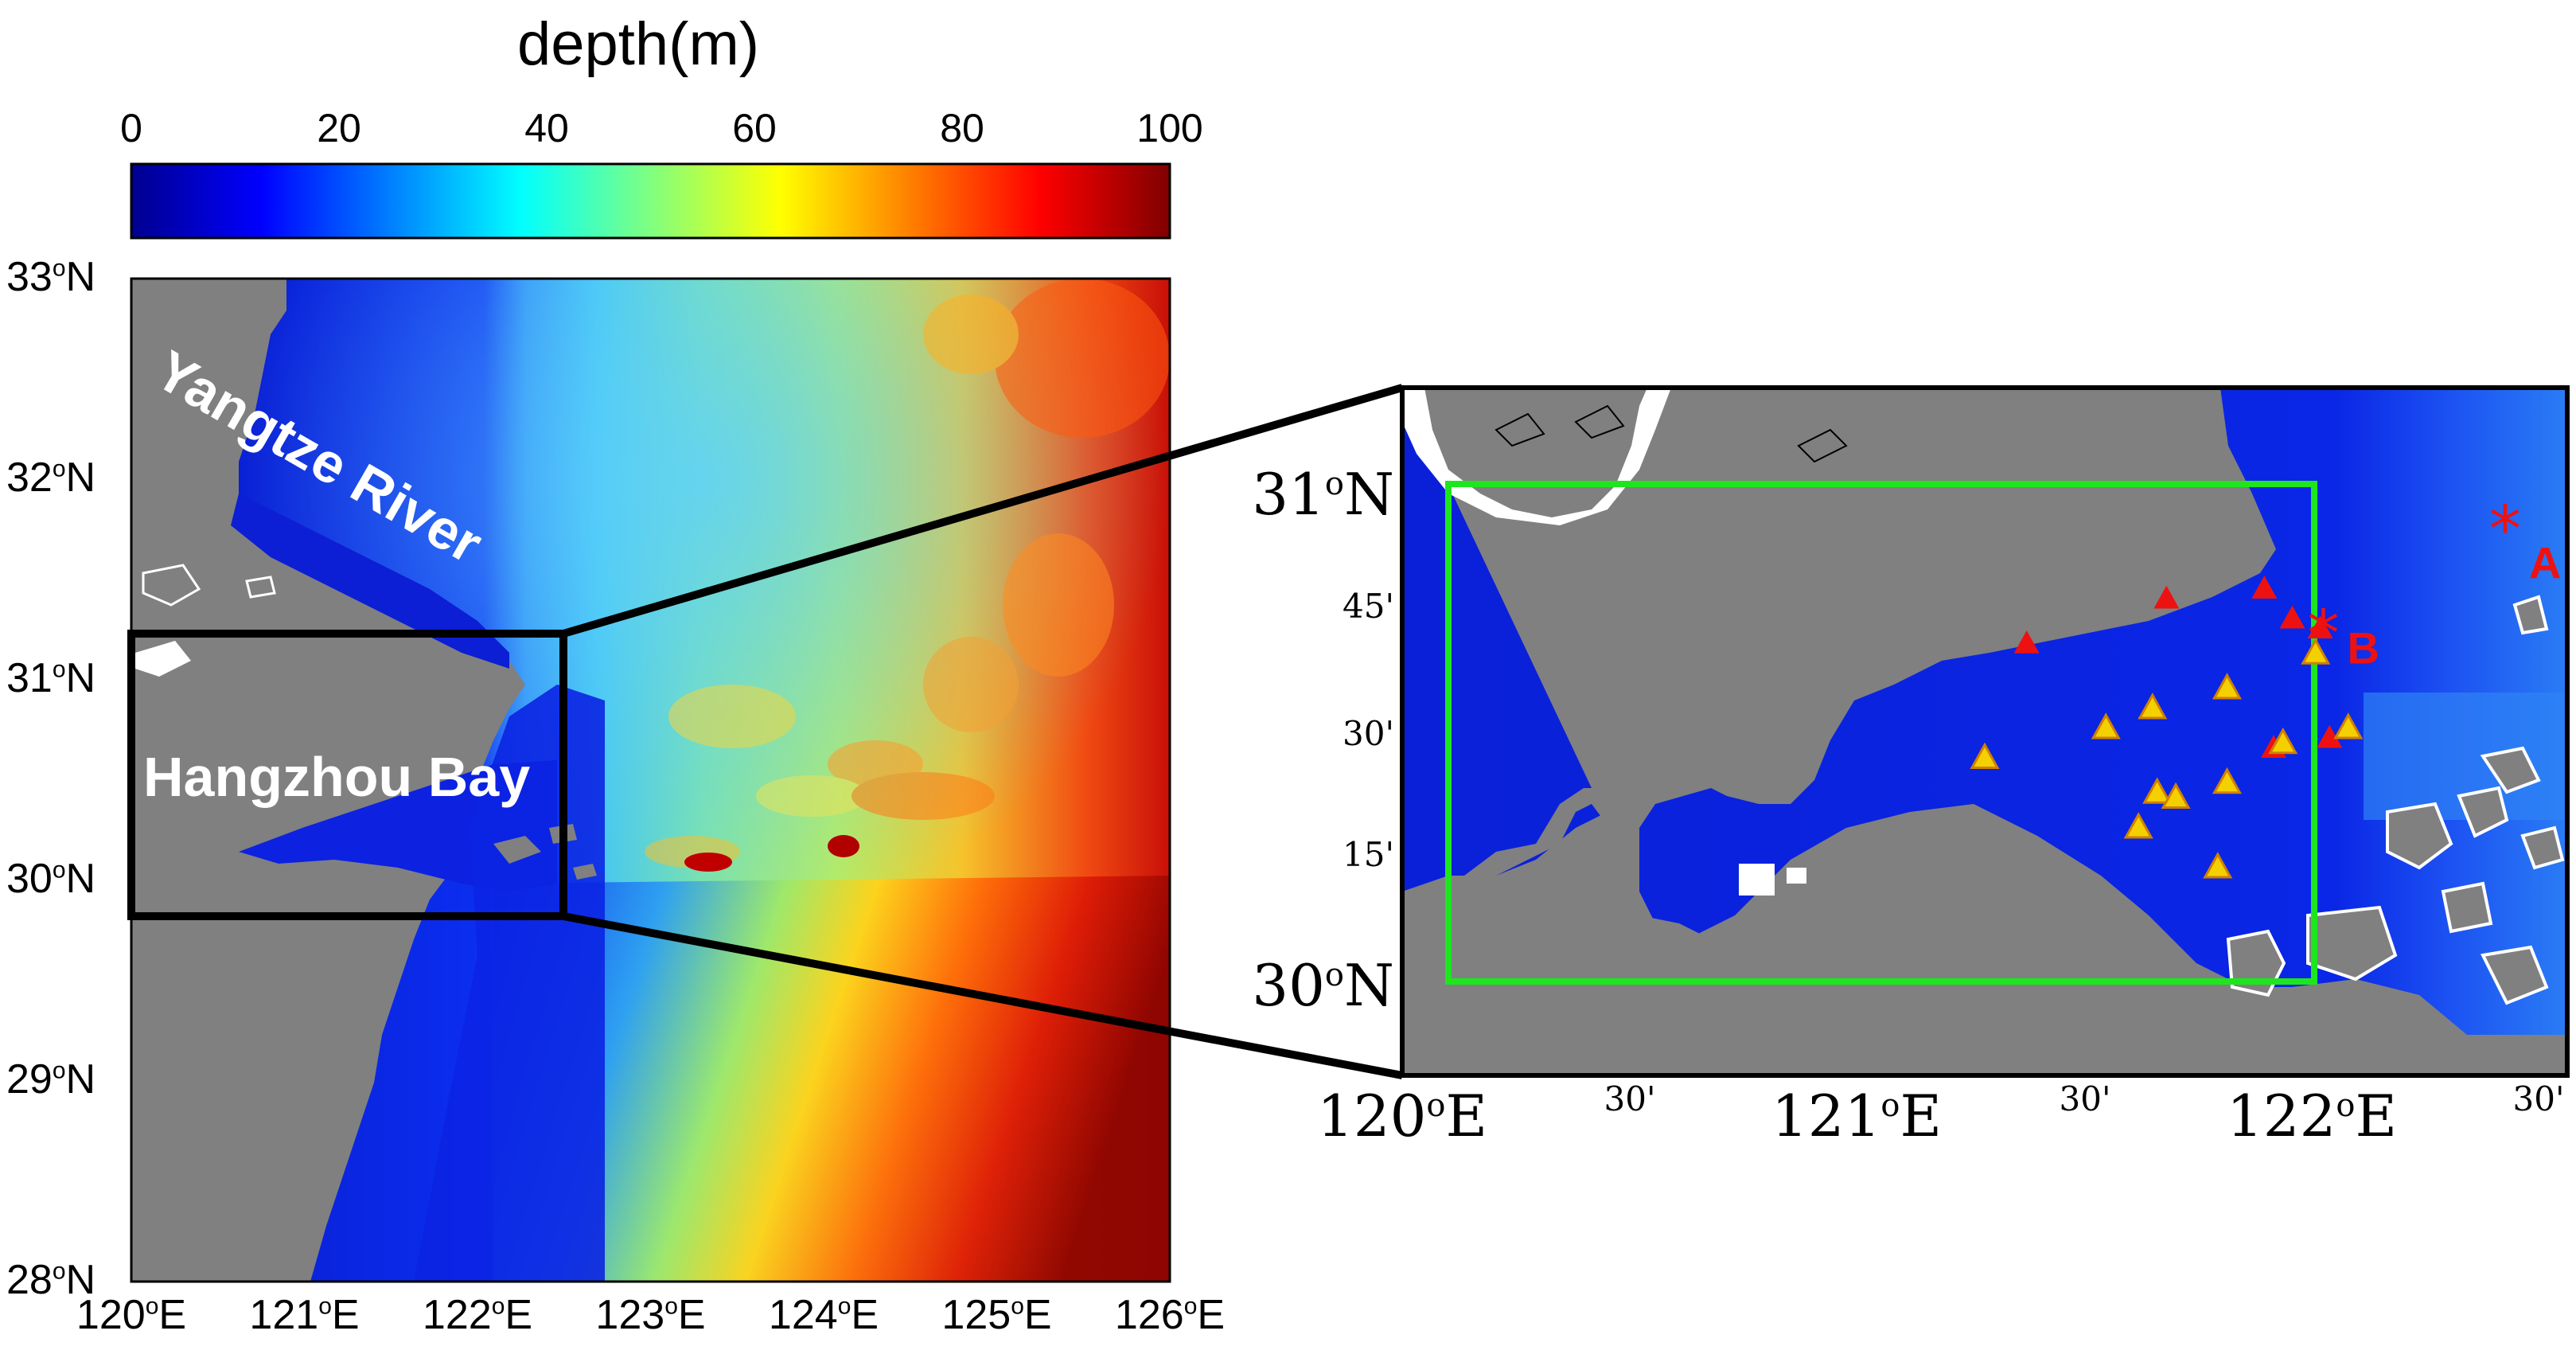 This screenshot has height=1358, width=2576. I want to click on right-lat-tick-label: 30oN, so click(1302, 985).